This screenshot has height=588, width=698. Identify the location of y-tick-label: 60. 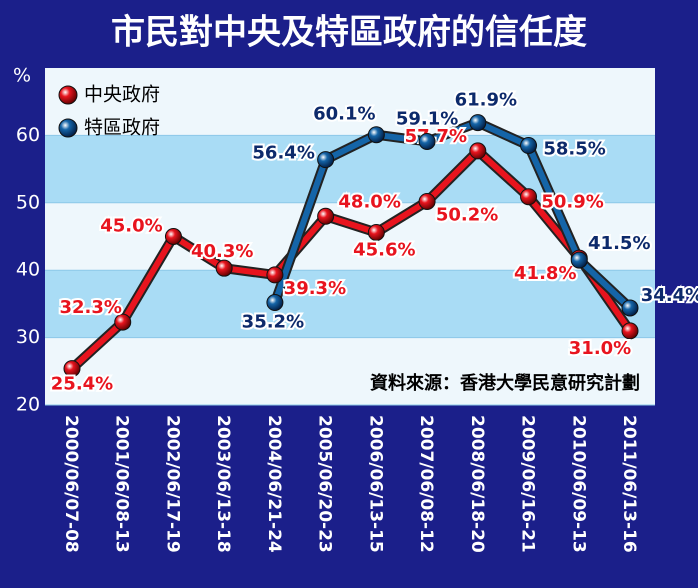
(28, 135).